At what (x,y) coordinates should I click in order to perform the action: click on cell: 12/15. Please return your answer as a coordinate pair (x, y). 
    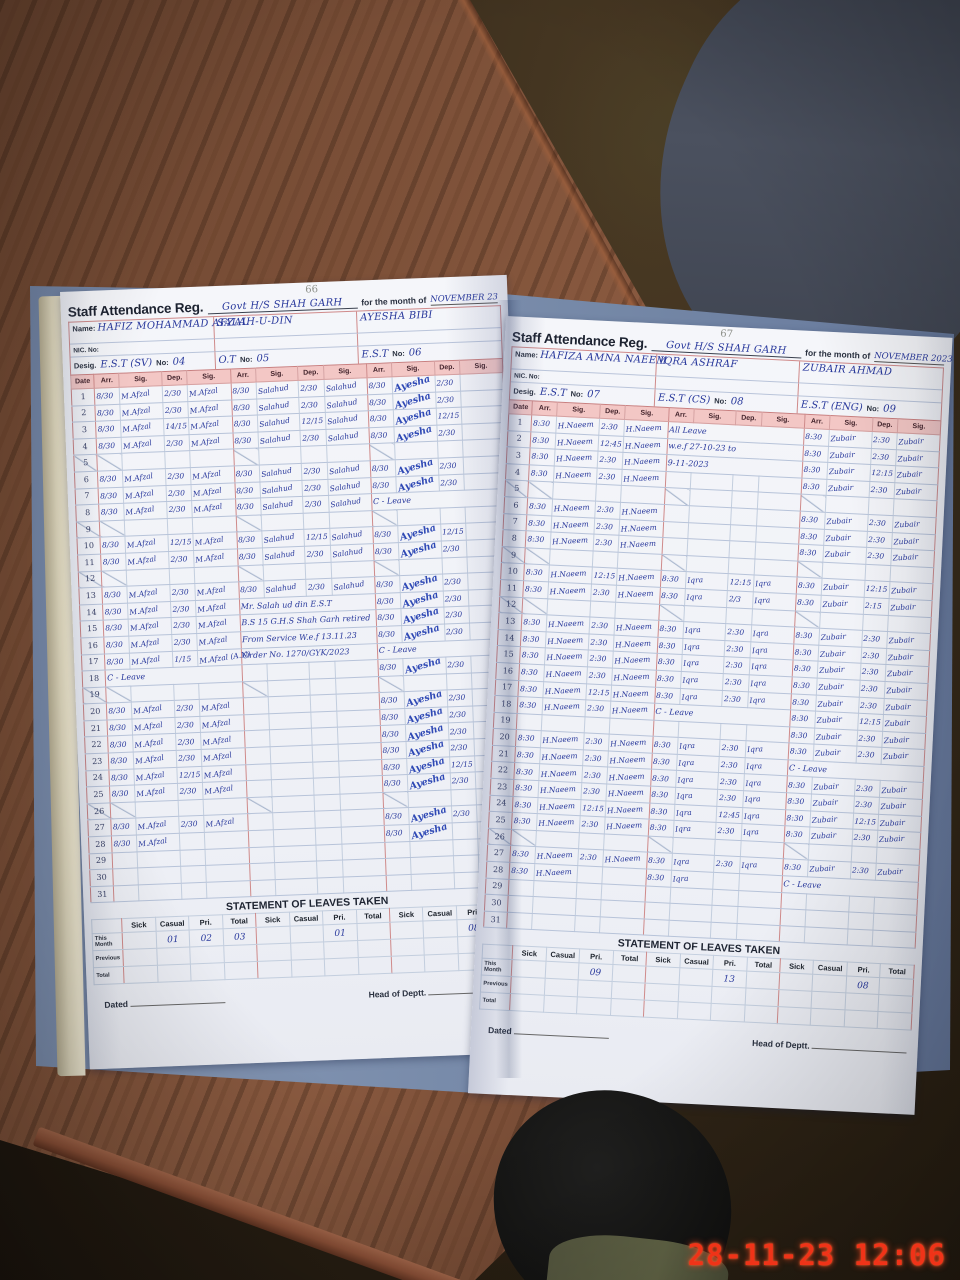
    Looking at the image, I should click on (190, 775).